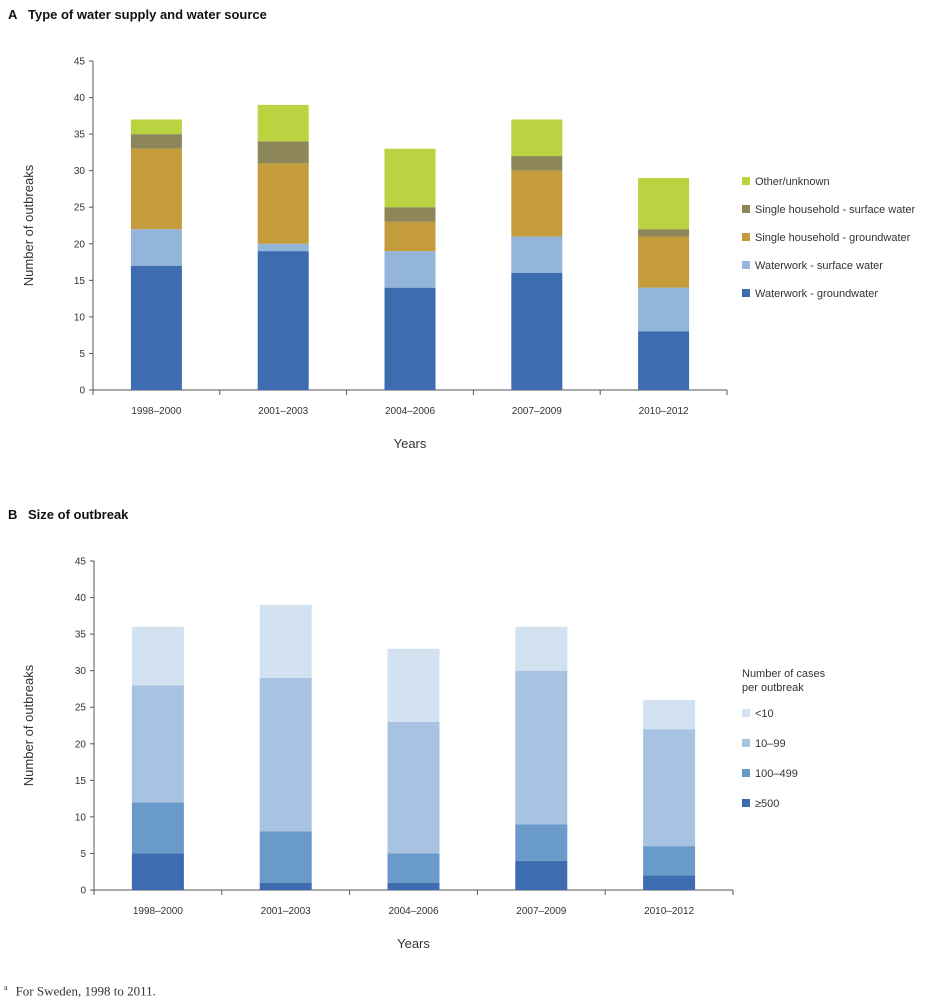  I want to click on chart-a-y-tick-label: 40, so click(80, 98).